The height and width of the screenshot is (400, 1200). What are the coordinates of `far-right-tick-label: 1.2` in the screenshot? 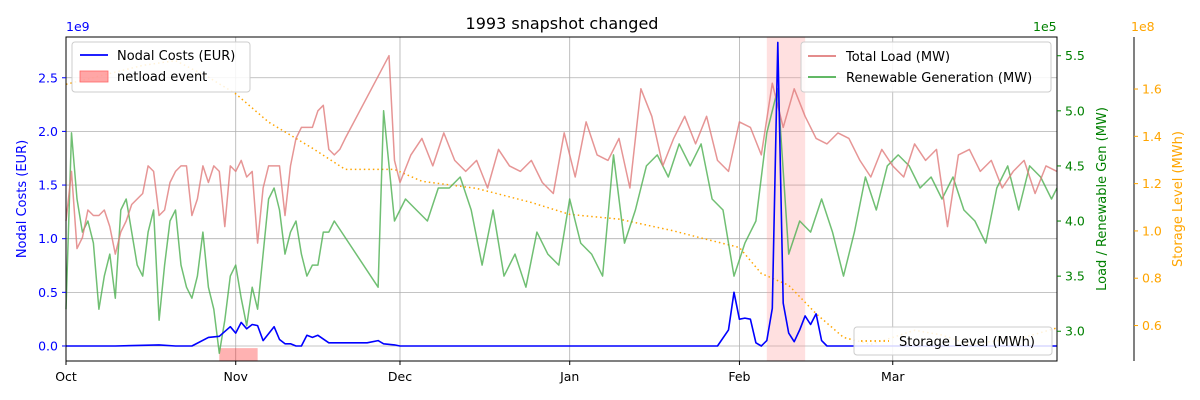 It's located at (1152, 183).